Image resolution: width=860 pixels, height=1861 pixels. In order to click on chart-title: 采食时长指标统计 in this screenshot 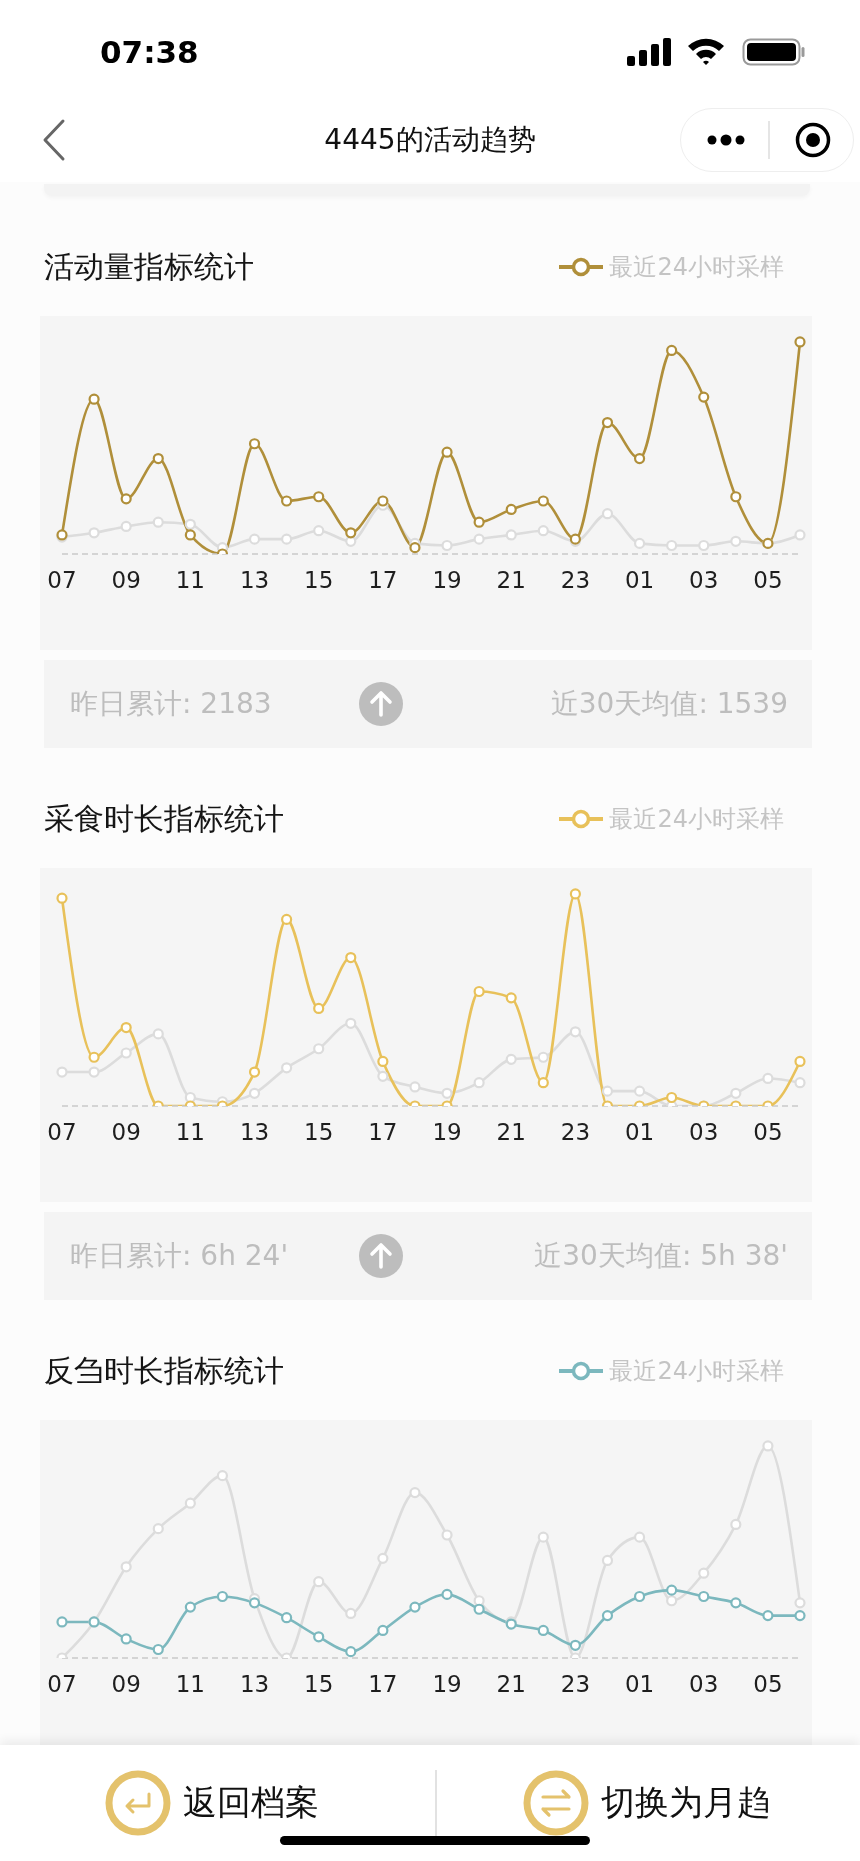, I will do `click(164, 818)`.